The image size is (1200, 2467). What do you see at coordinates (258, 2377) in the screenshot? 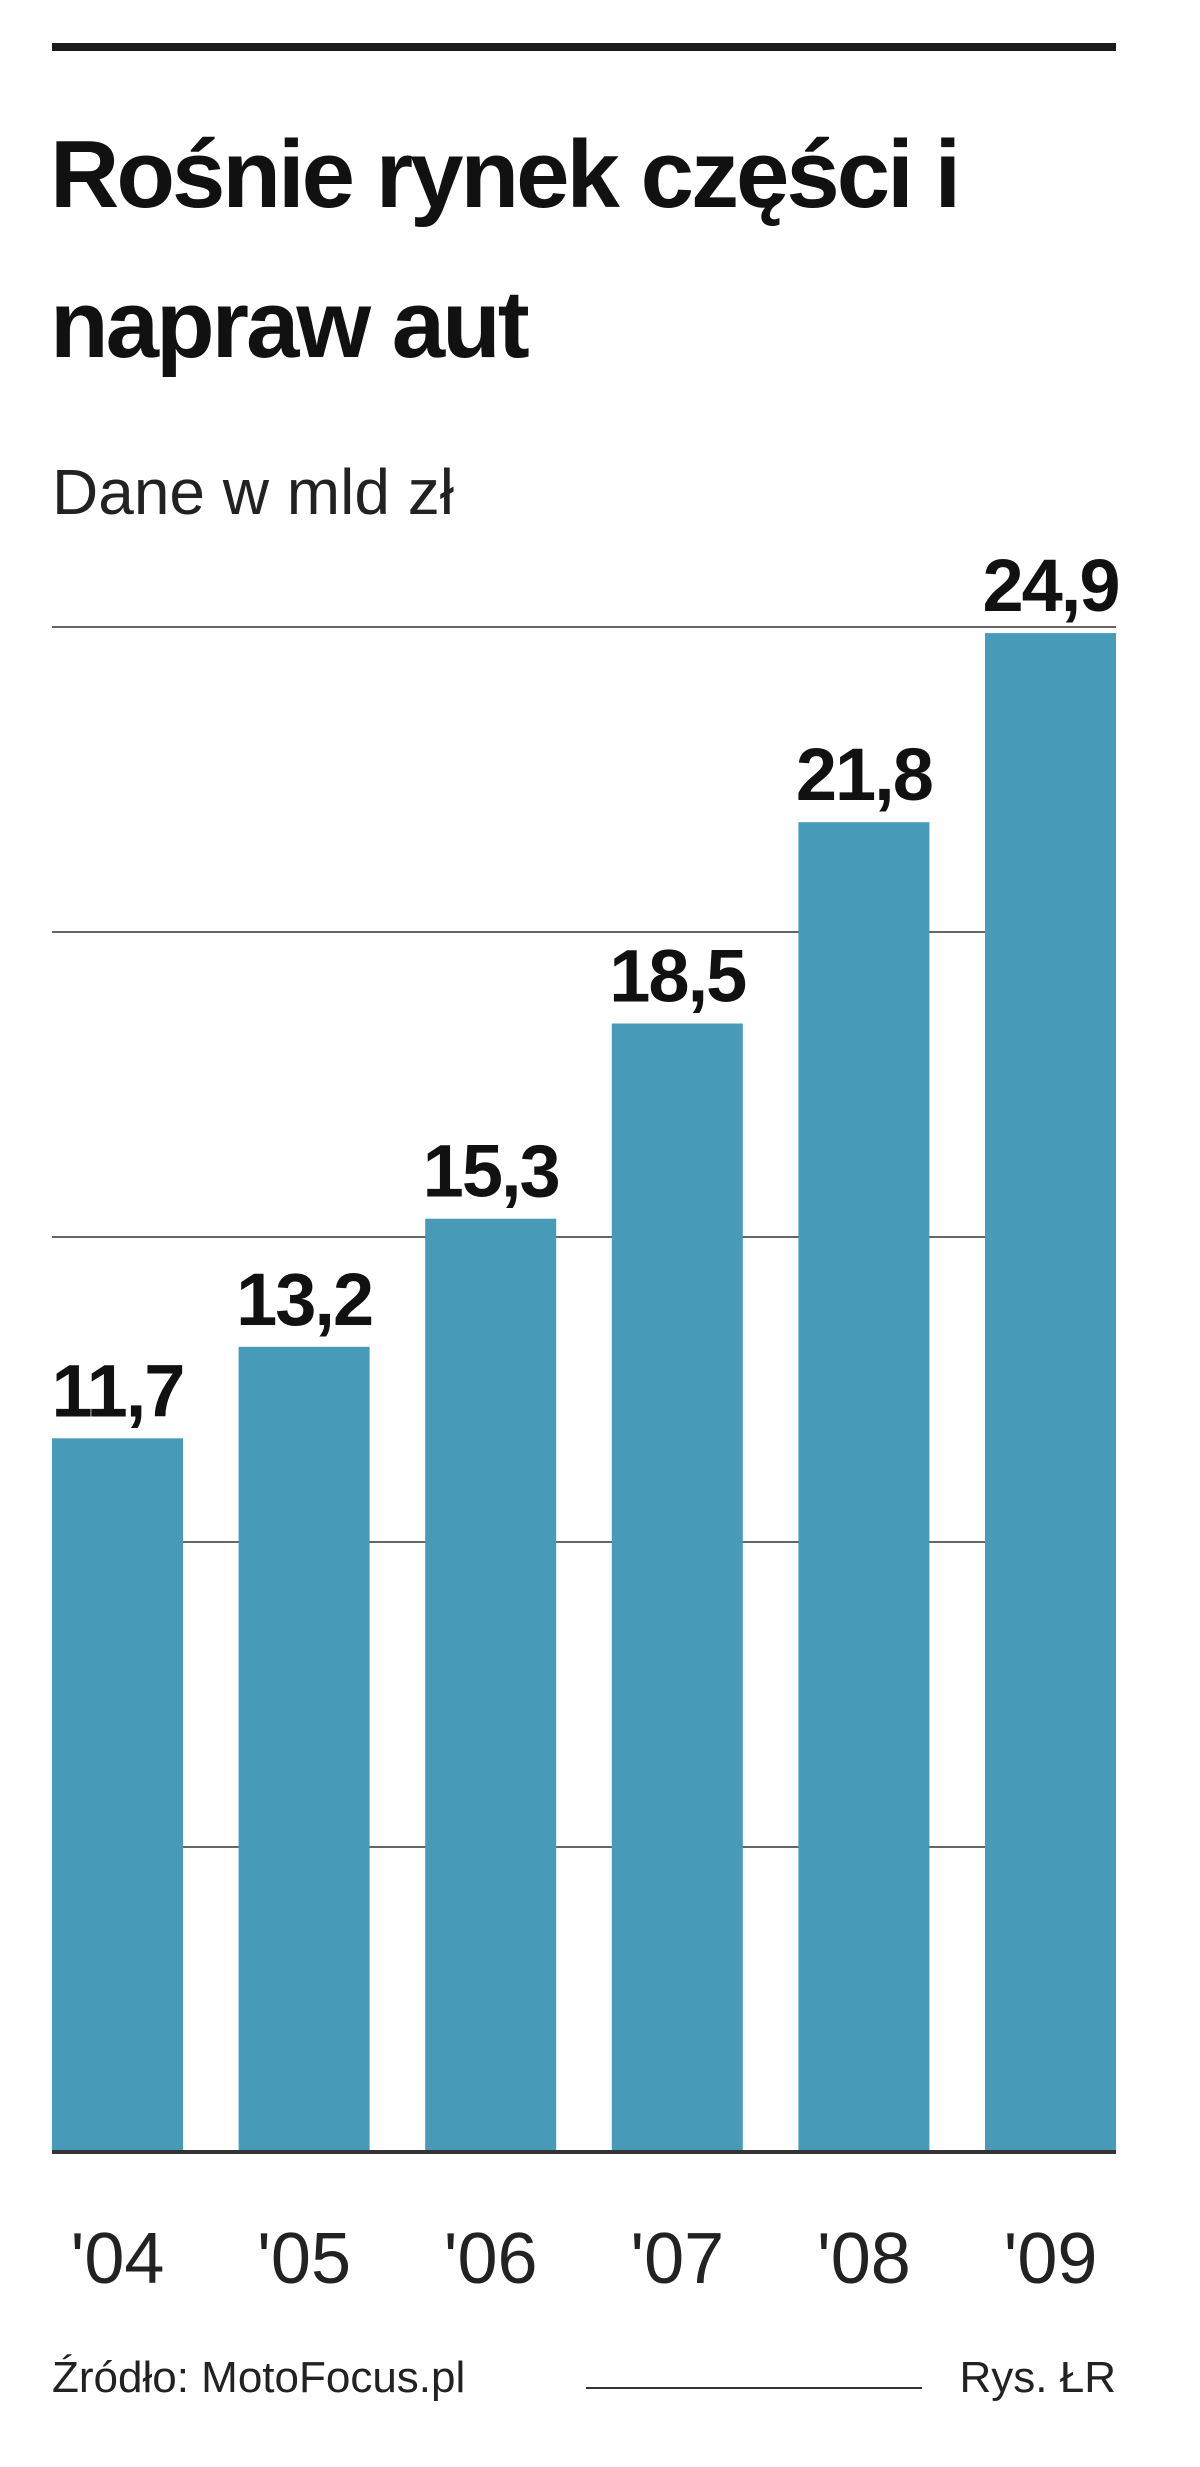
I see `source: Źródło: MotoFocus.pl` at bounding box center [258, 2377].